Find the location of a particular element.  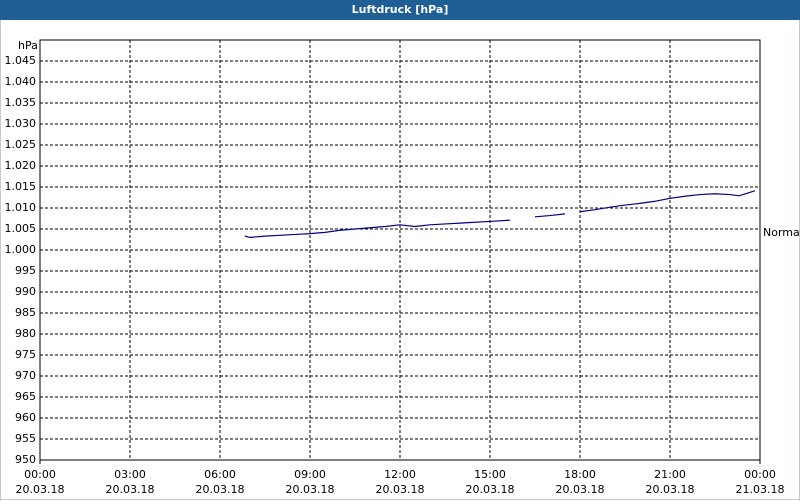

y-tick-label: 1.000 is located at coordinates (21, 249).